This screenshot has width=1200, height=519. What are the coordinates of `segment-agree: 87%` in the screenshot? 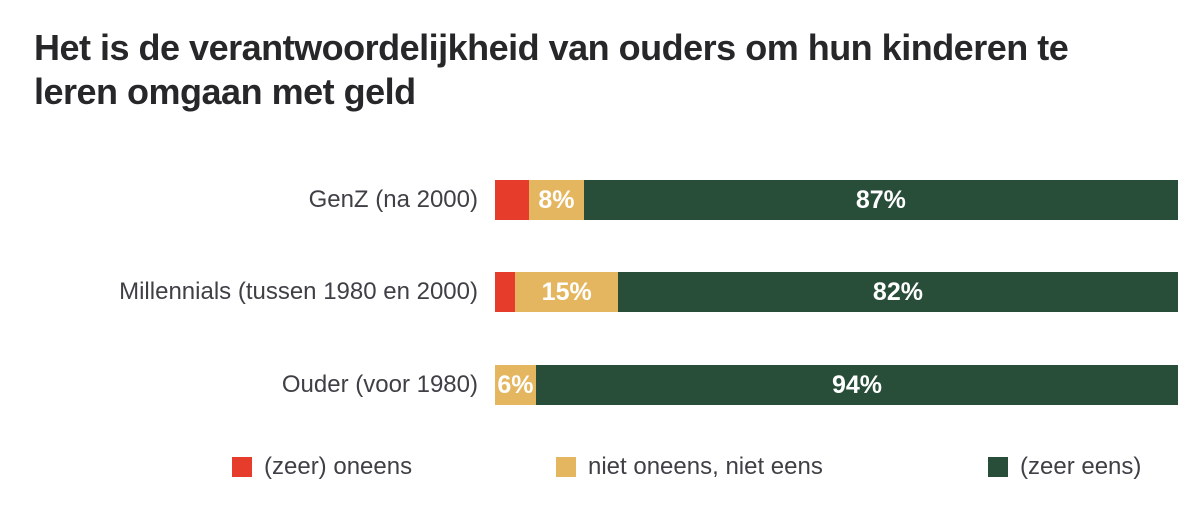 It's located at (880, 200).